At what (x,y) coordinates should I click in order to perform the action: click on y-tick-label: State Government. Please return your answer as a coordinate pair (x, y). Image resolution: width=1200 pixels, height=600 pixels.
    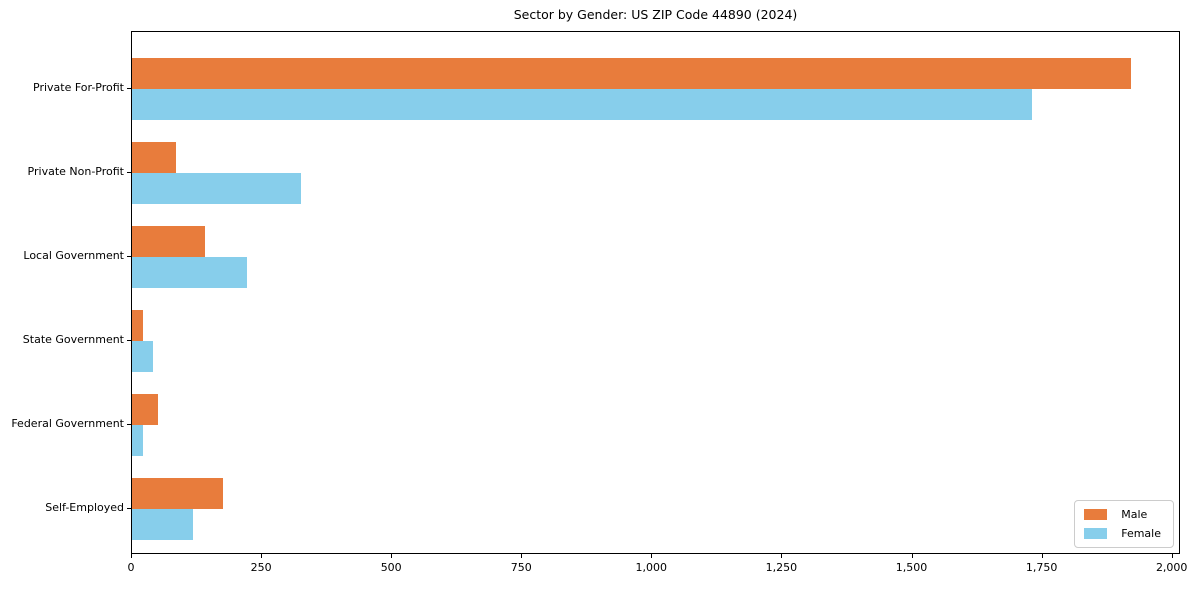
    Looking at the image, I should click on (73, 339).